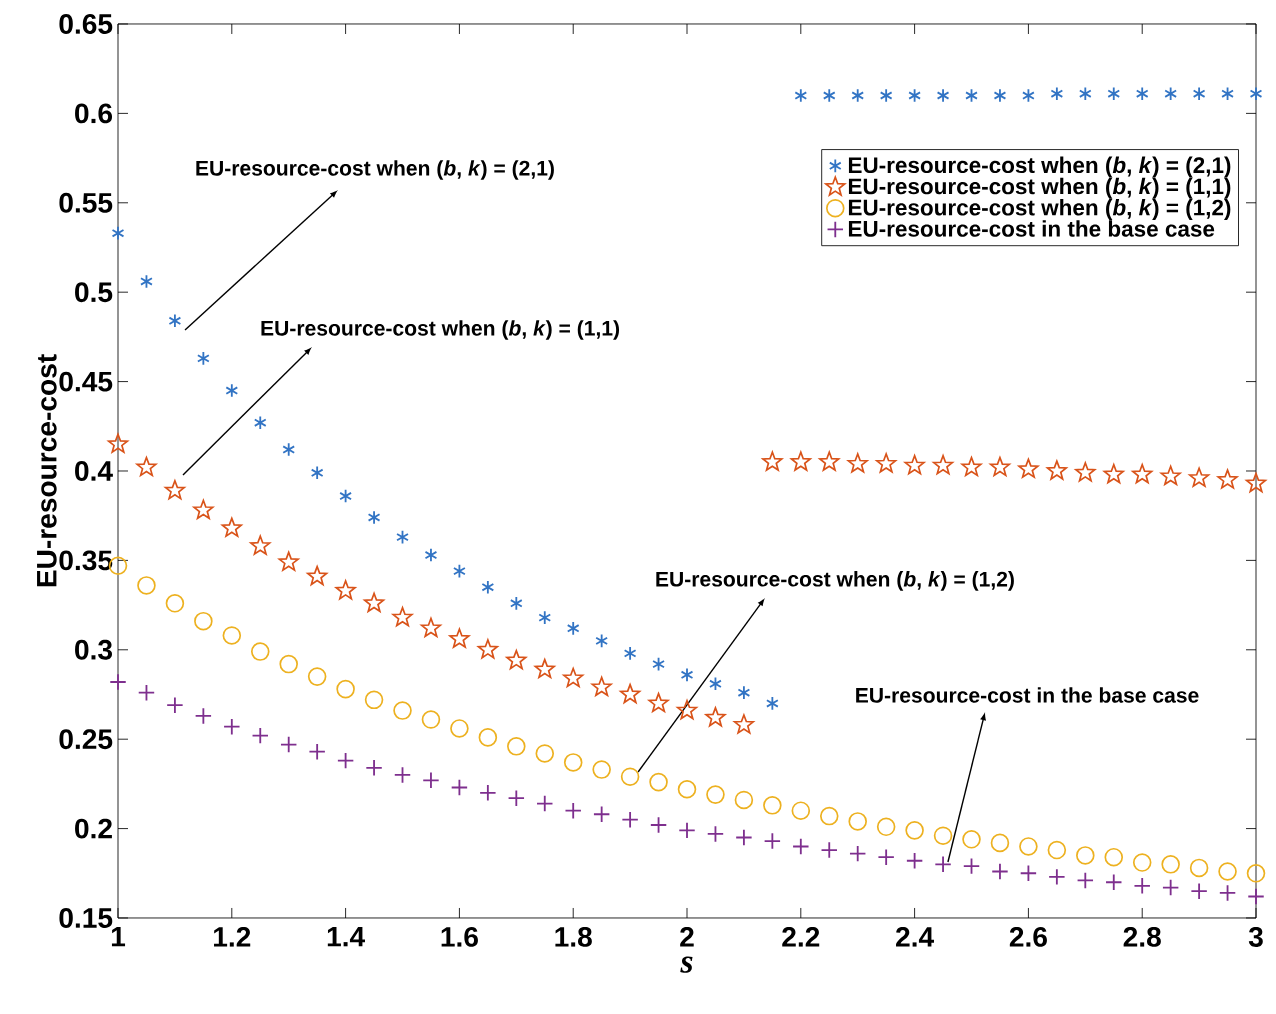  Describe the element at coordinates (1039, 188) in the screenshot. I see `legend-label: EU-resource-cost when (b, k) = (1,1)` at that location.